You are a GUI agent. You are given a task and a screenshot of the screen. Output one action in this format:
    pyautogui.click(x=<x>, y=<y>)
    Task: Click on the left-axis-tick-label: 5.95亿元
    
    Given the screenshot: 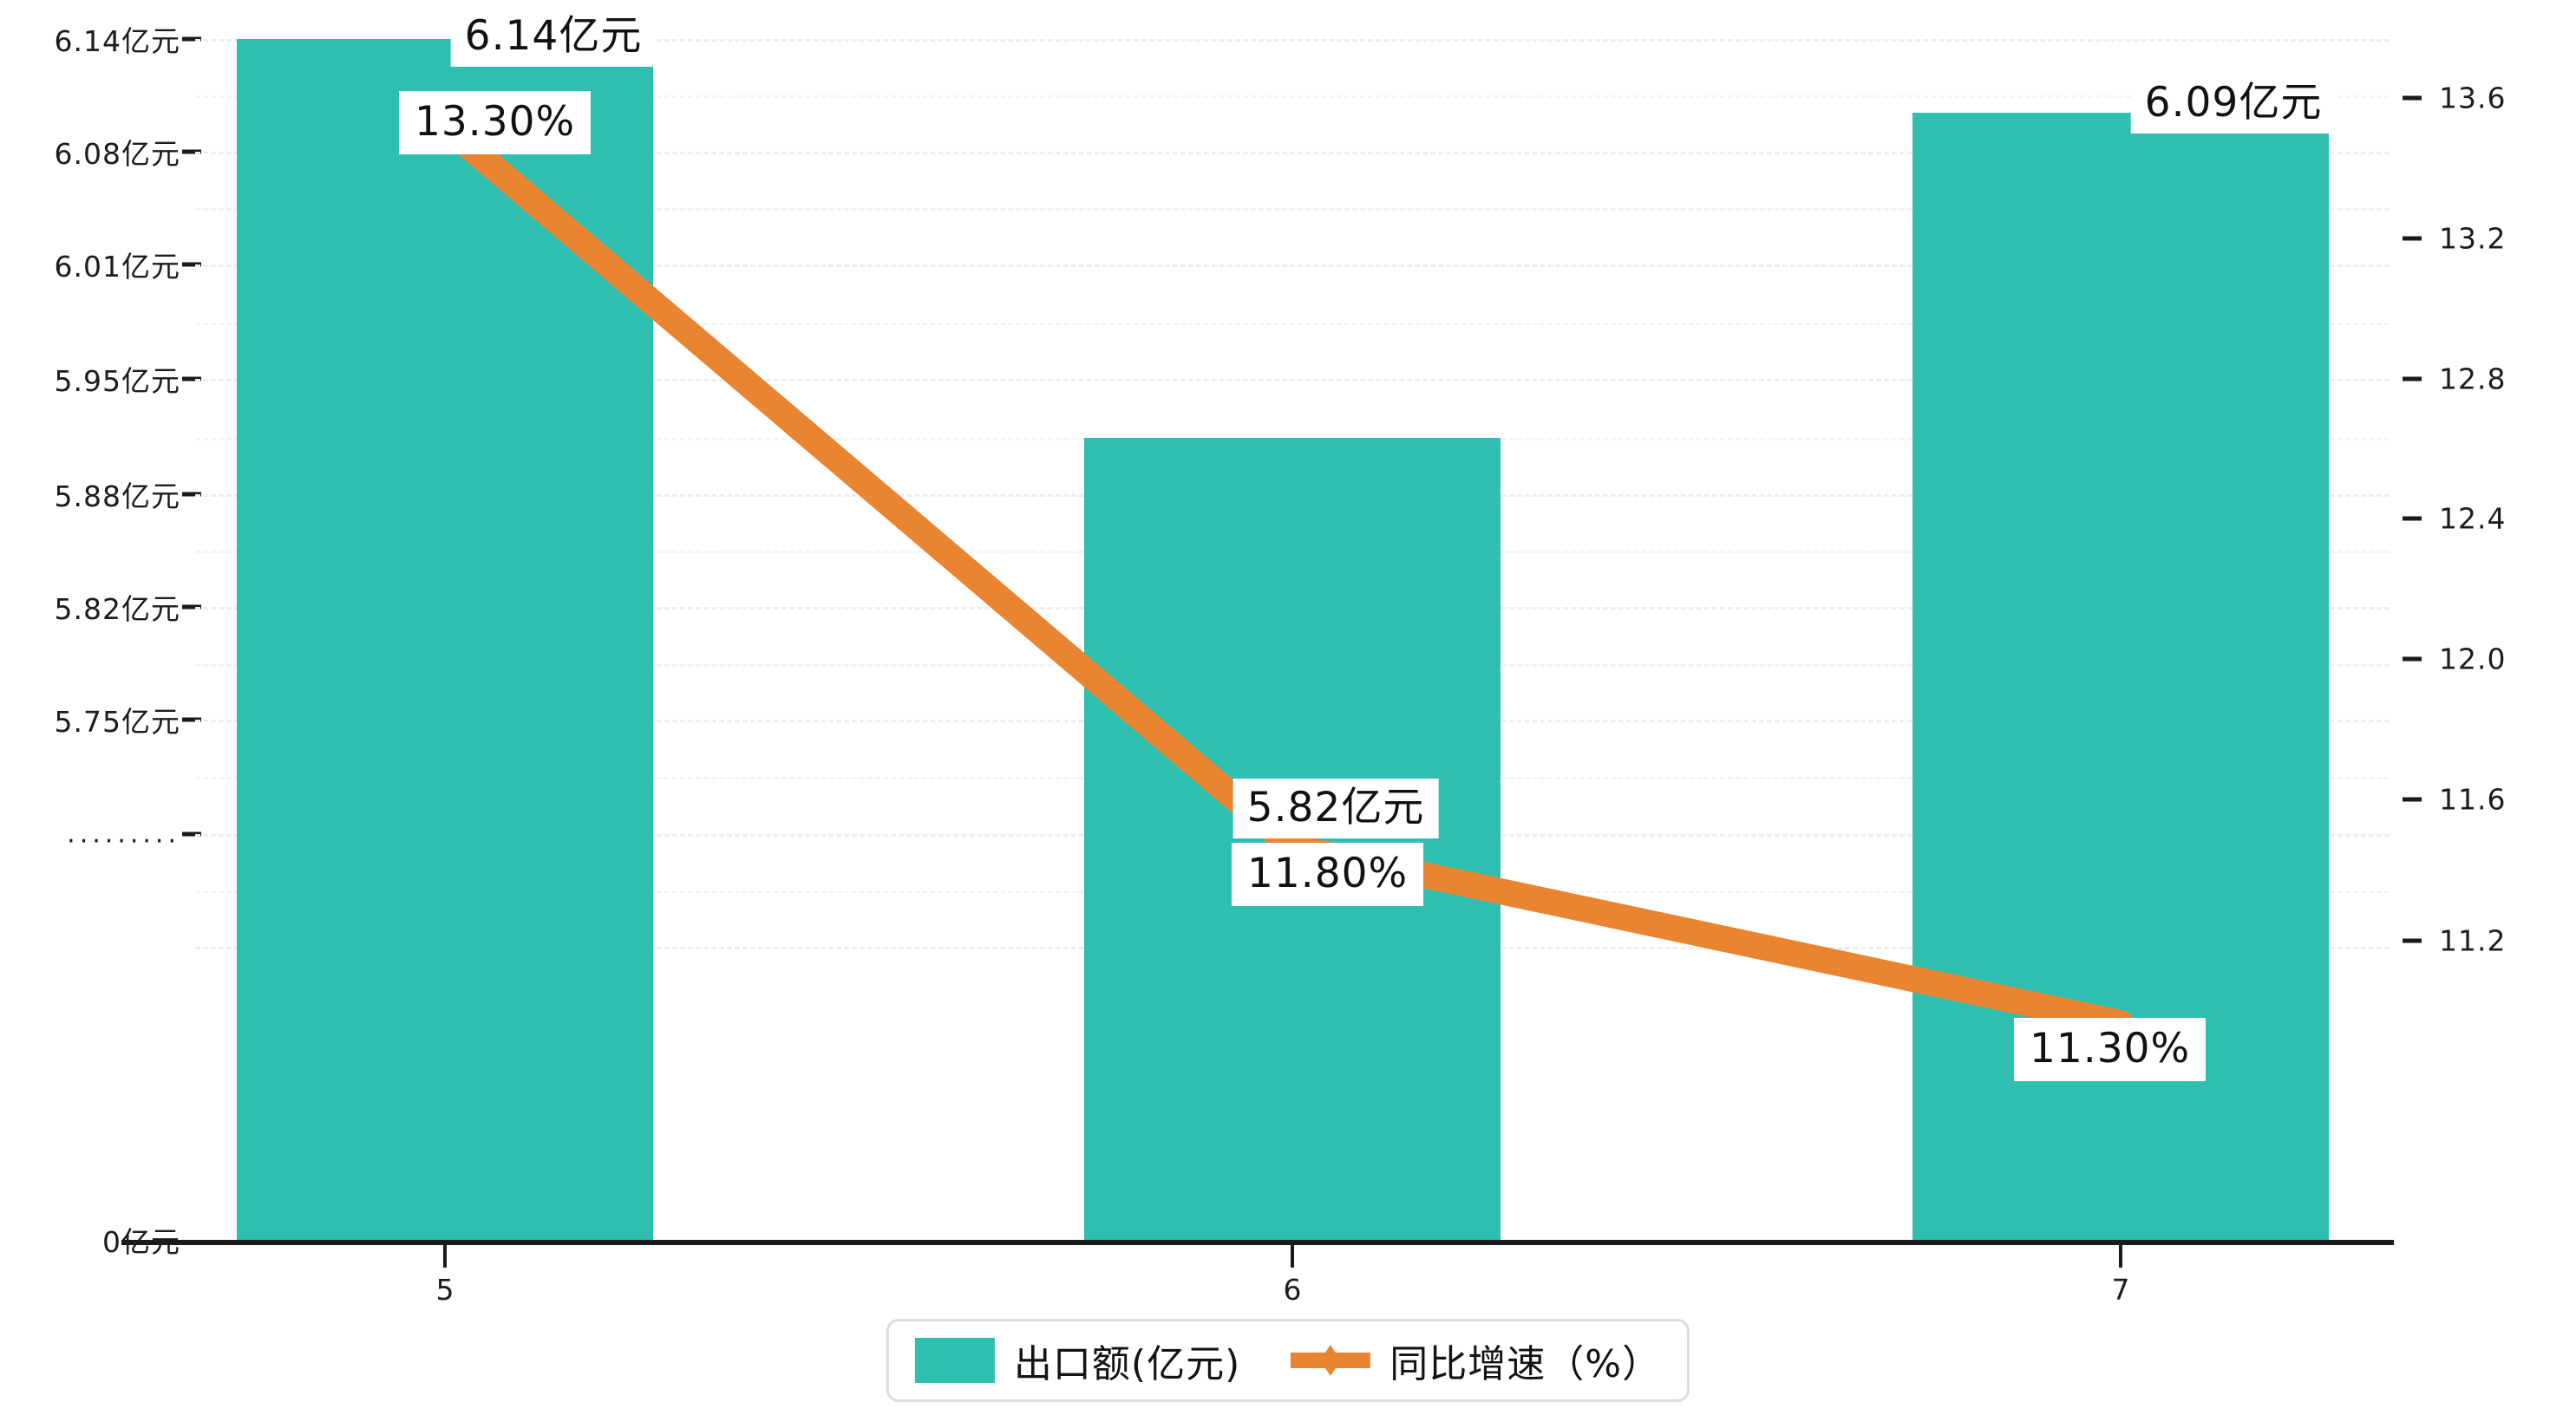 What is the action you would take?
    pyautogui.click(x=117, y=381)
    